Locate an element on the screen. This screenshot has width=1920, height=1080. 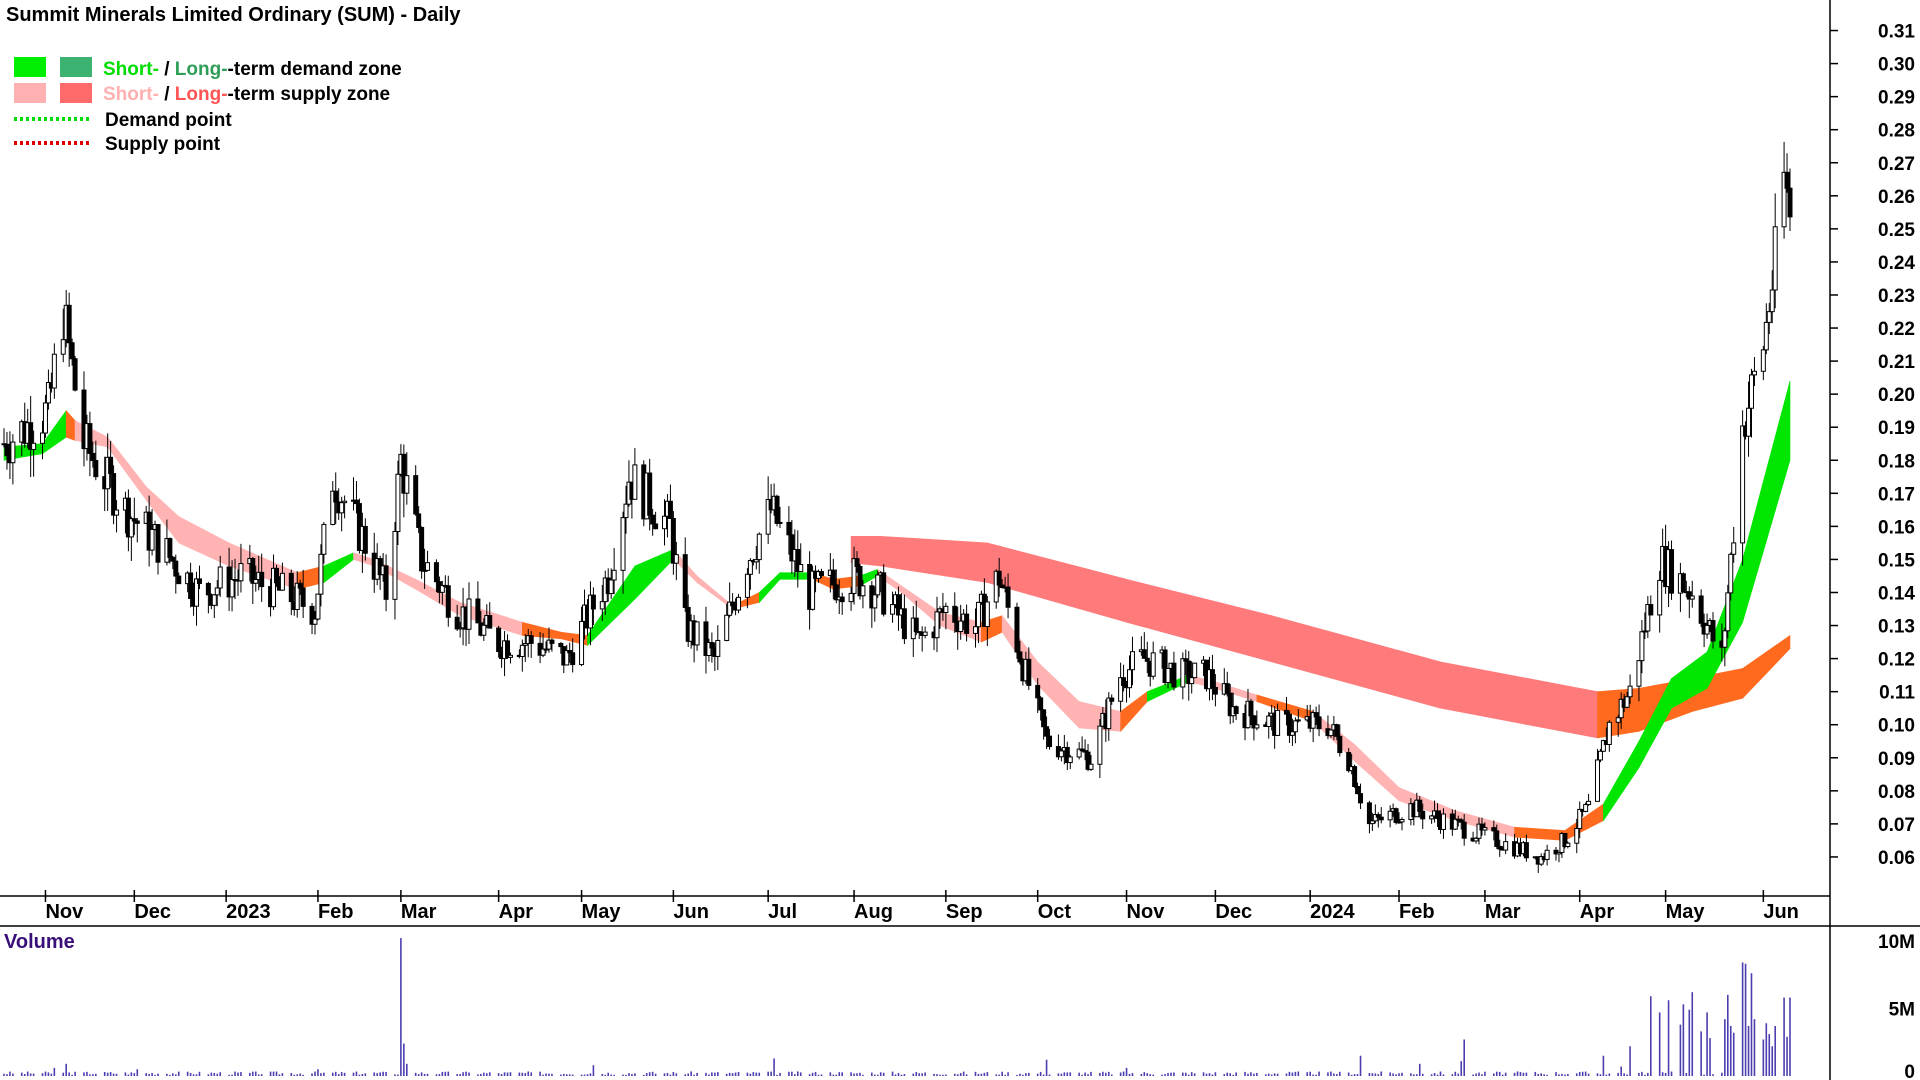
legend-item-demand-point: Demand point is located at coordinates (123, 120).